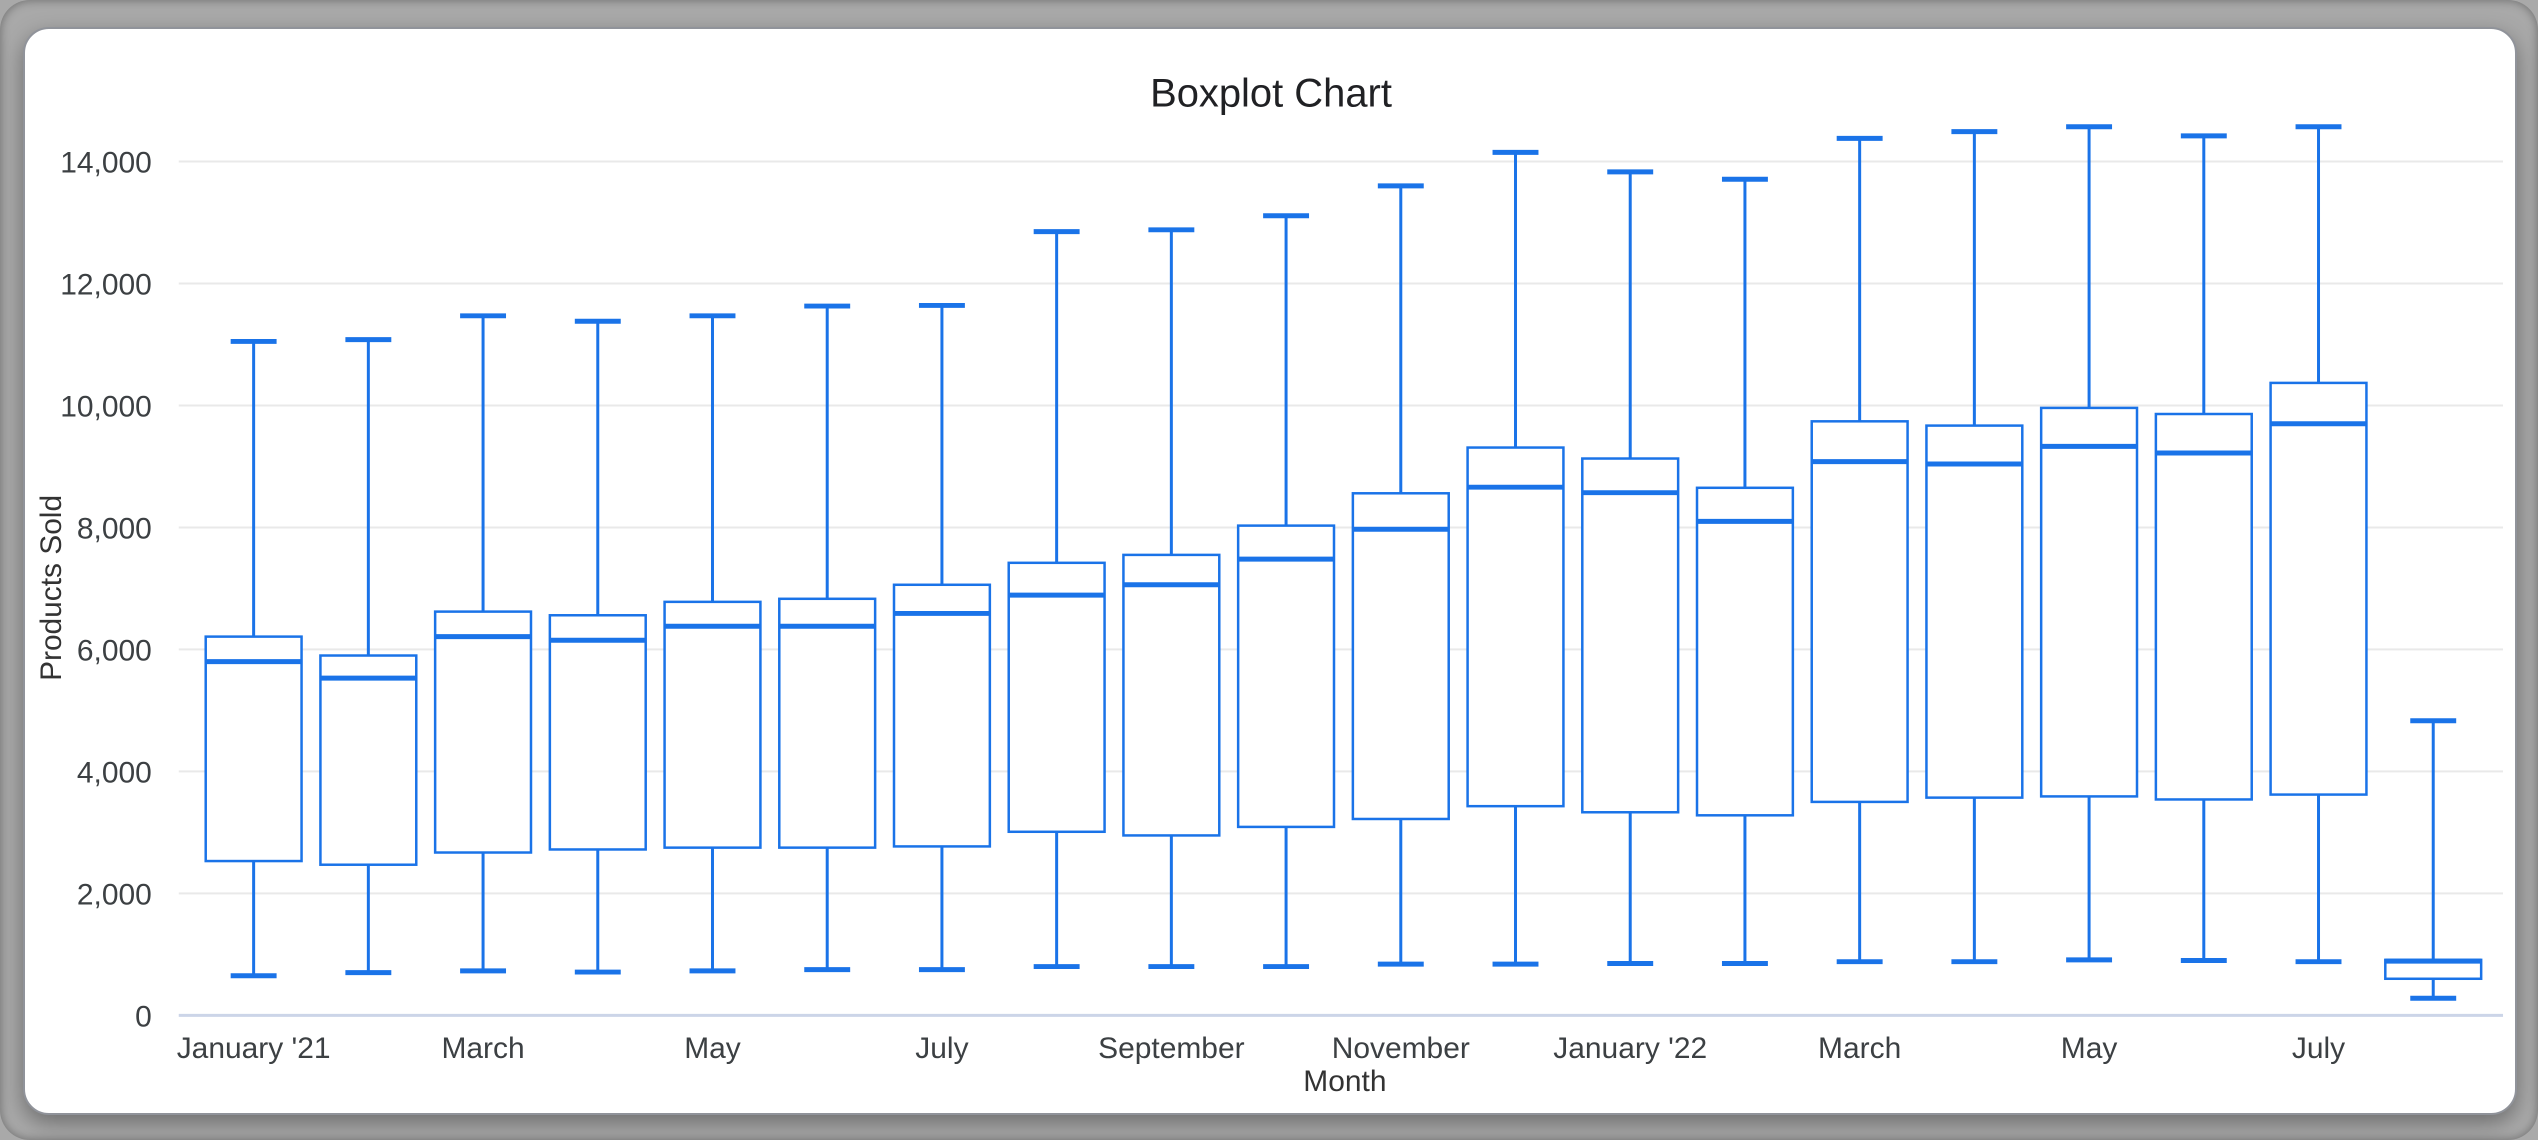  What do you see at coordinates (2318, 1048) in the screenshot?
I see `x-tick-label-july-22: July` at bounding box center [2318, 1048].